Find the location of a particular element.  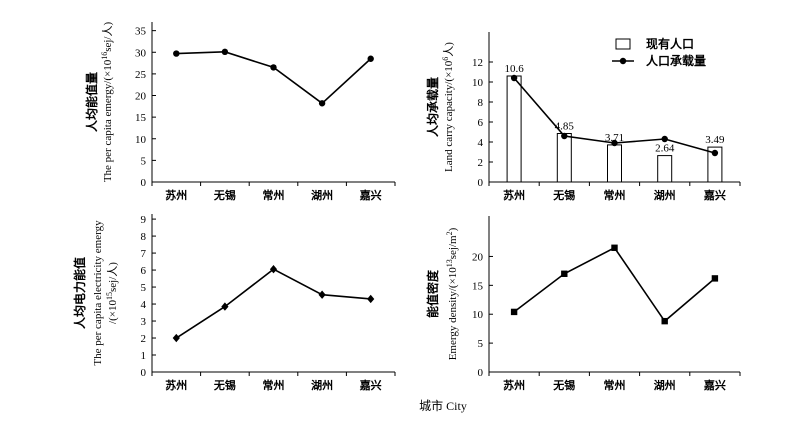

y-axis-label-cn: 人均能值量 is located at coordinates (91, 102).